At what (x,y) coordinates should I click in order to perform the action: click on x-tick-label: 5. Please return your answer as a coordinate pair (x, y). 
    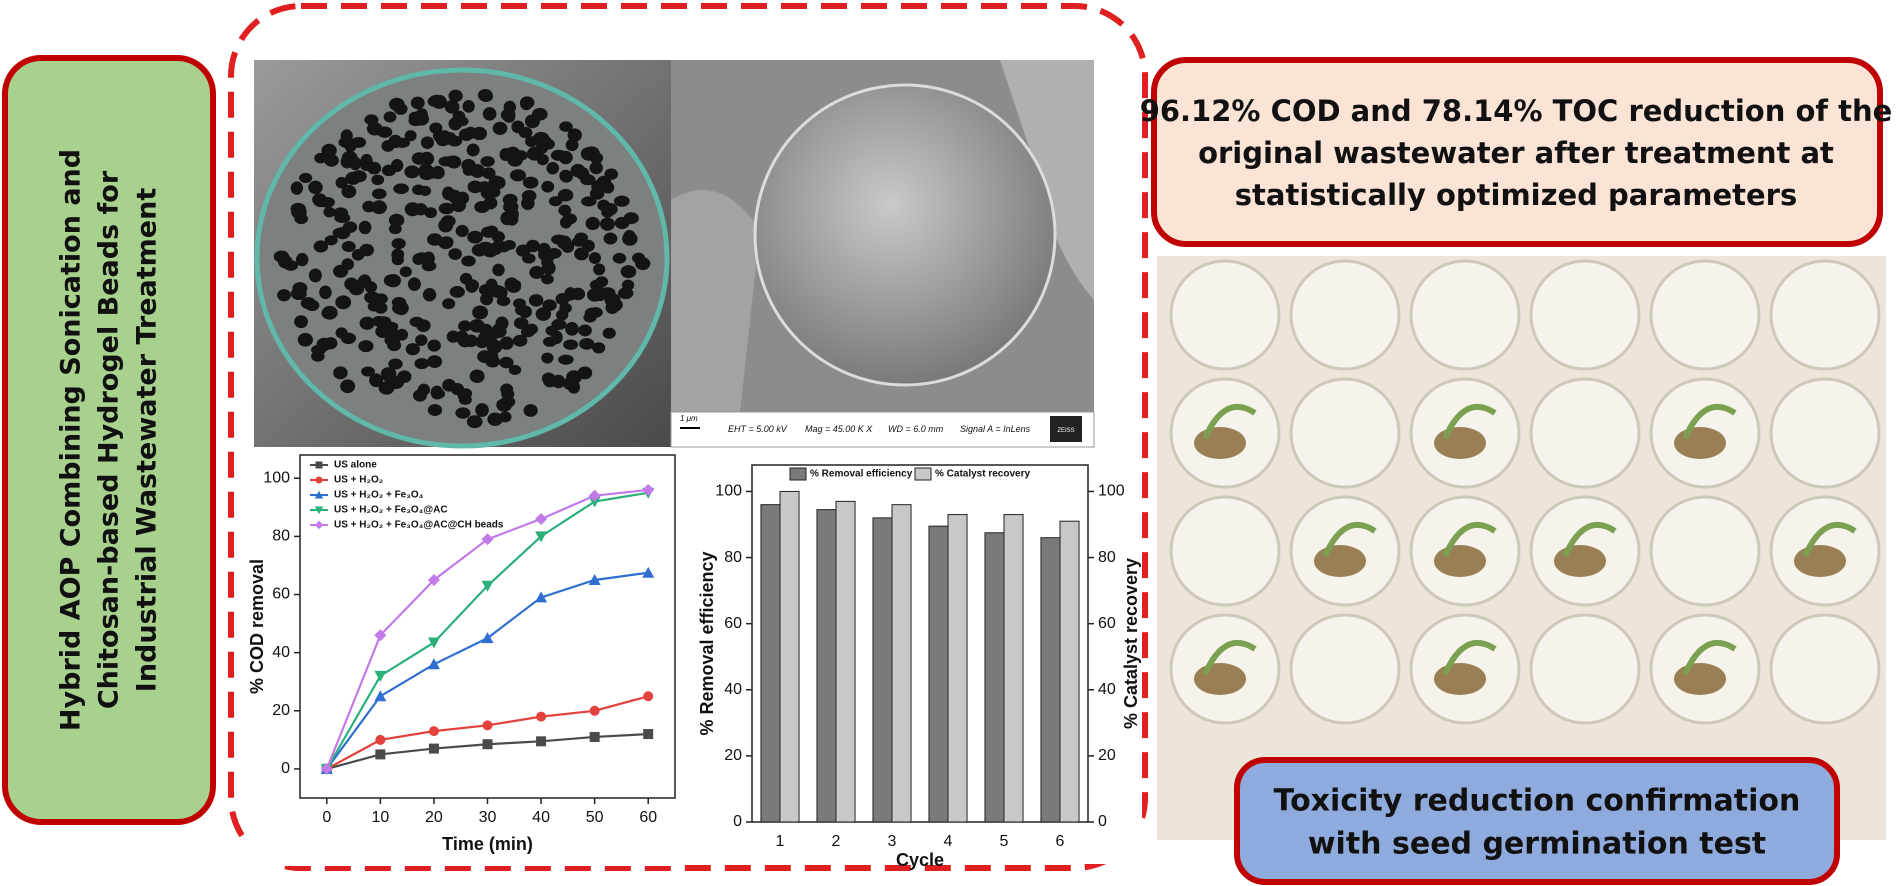
    Looking at the image, I should click on (1004, 841).